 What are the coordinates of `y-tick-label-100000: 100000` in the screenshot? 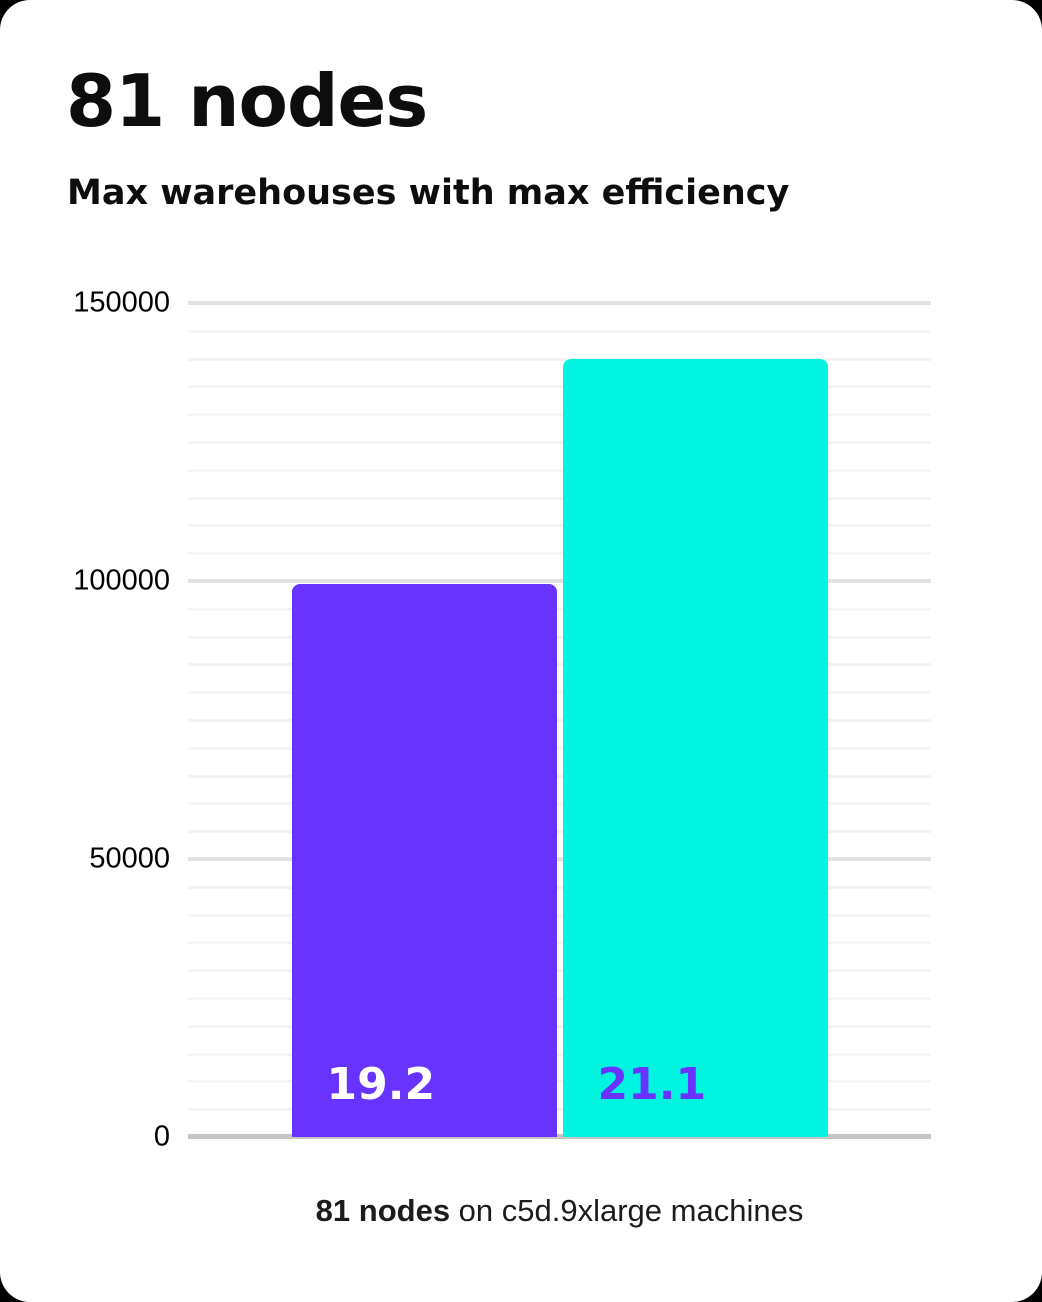 It's located at (121, 580).